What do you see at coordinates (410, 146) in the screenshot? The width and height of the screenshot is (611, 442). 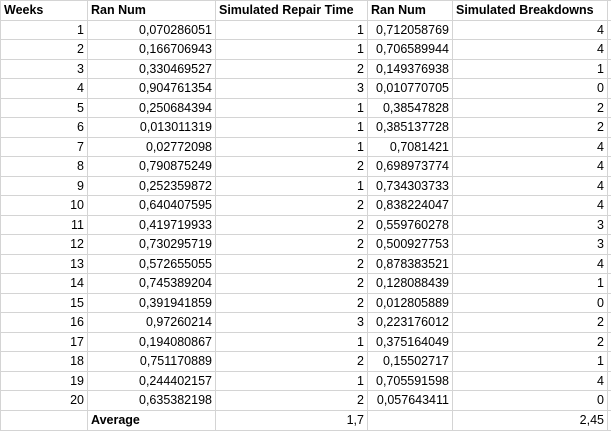 I see `cell-ran-num-2: 0,7081421` at bounding box center [410, 146].